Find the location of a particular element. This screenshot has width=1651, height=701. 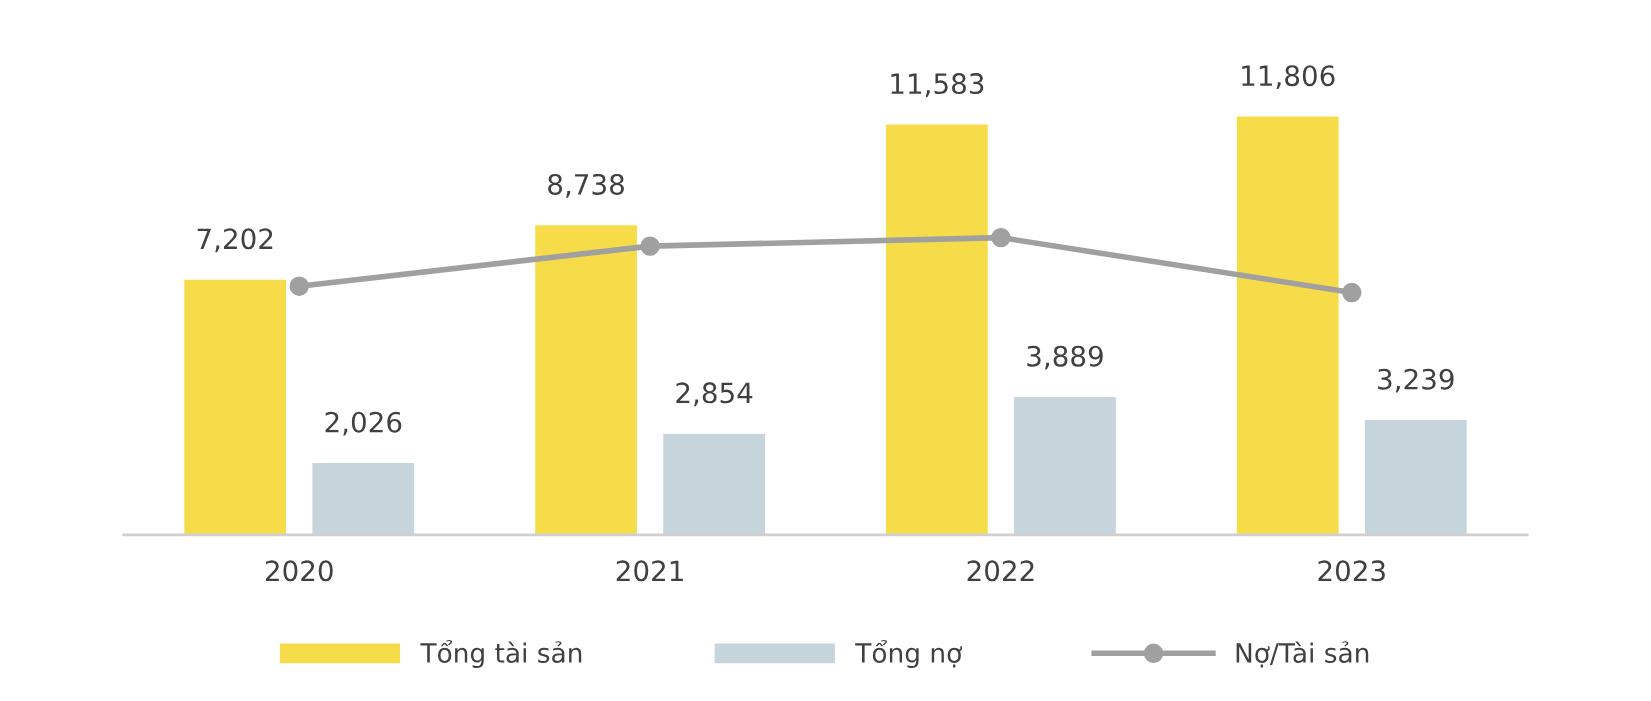

legend-label: Nợ/Tài sản is located at coordinates (1302, 654).